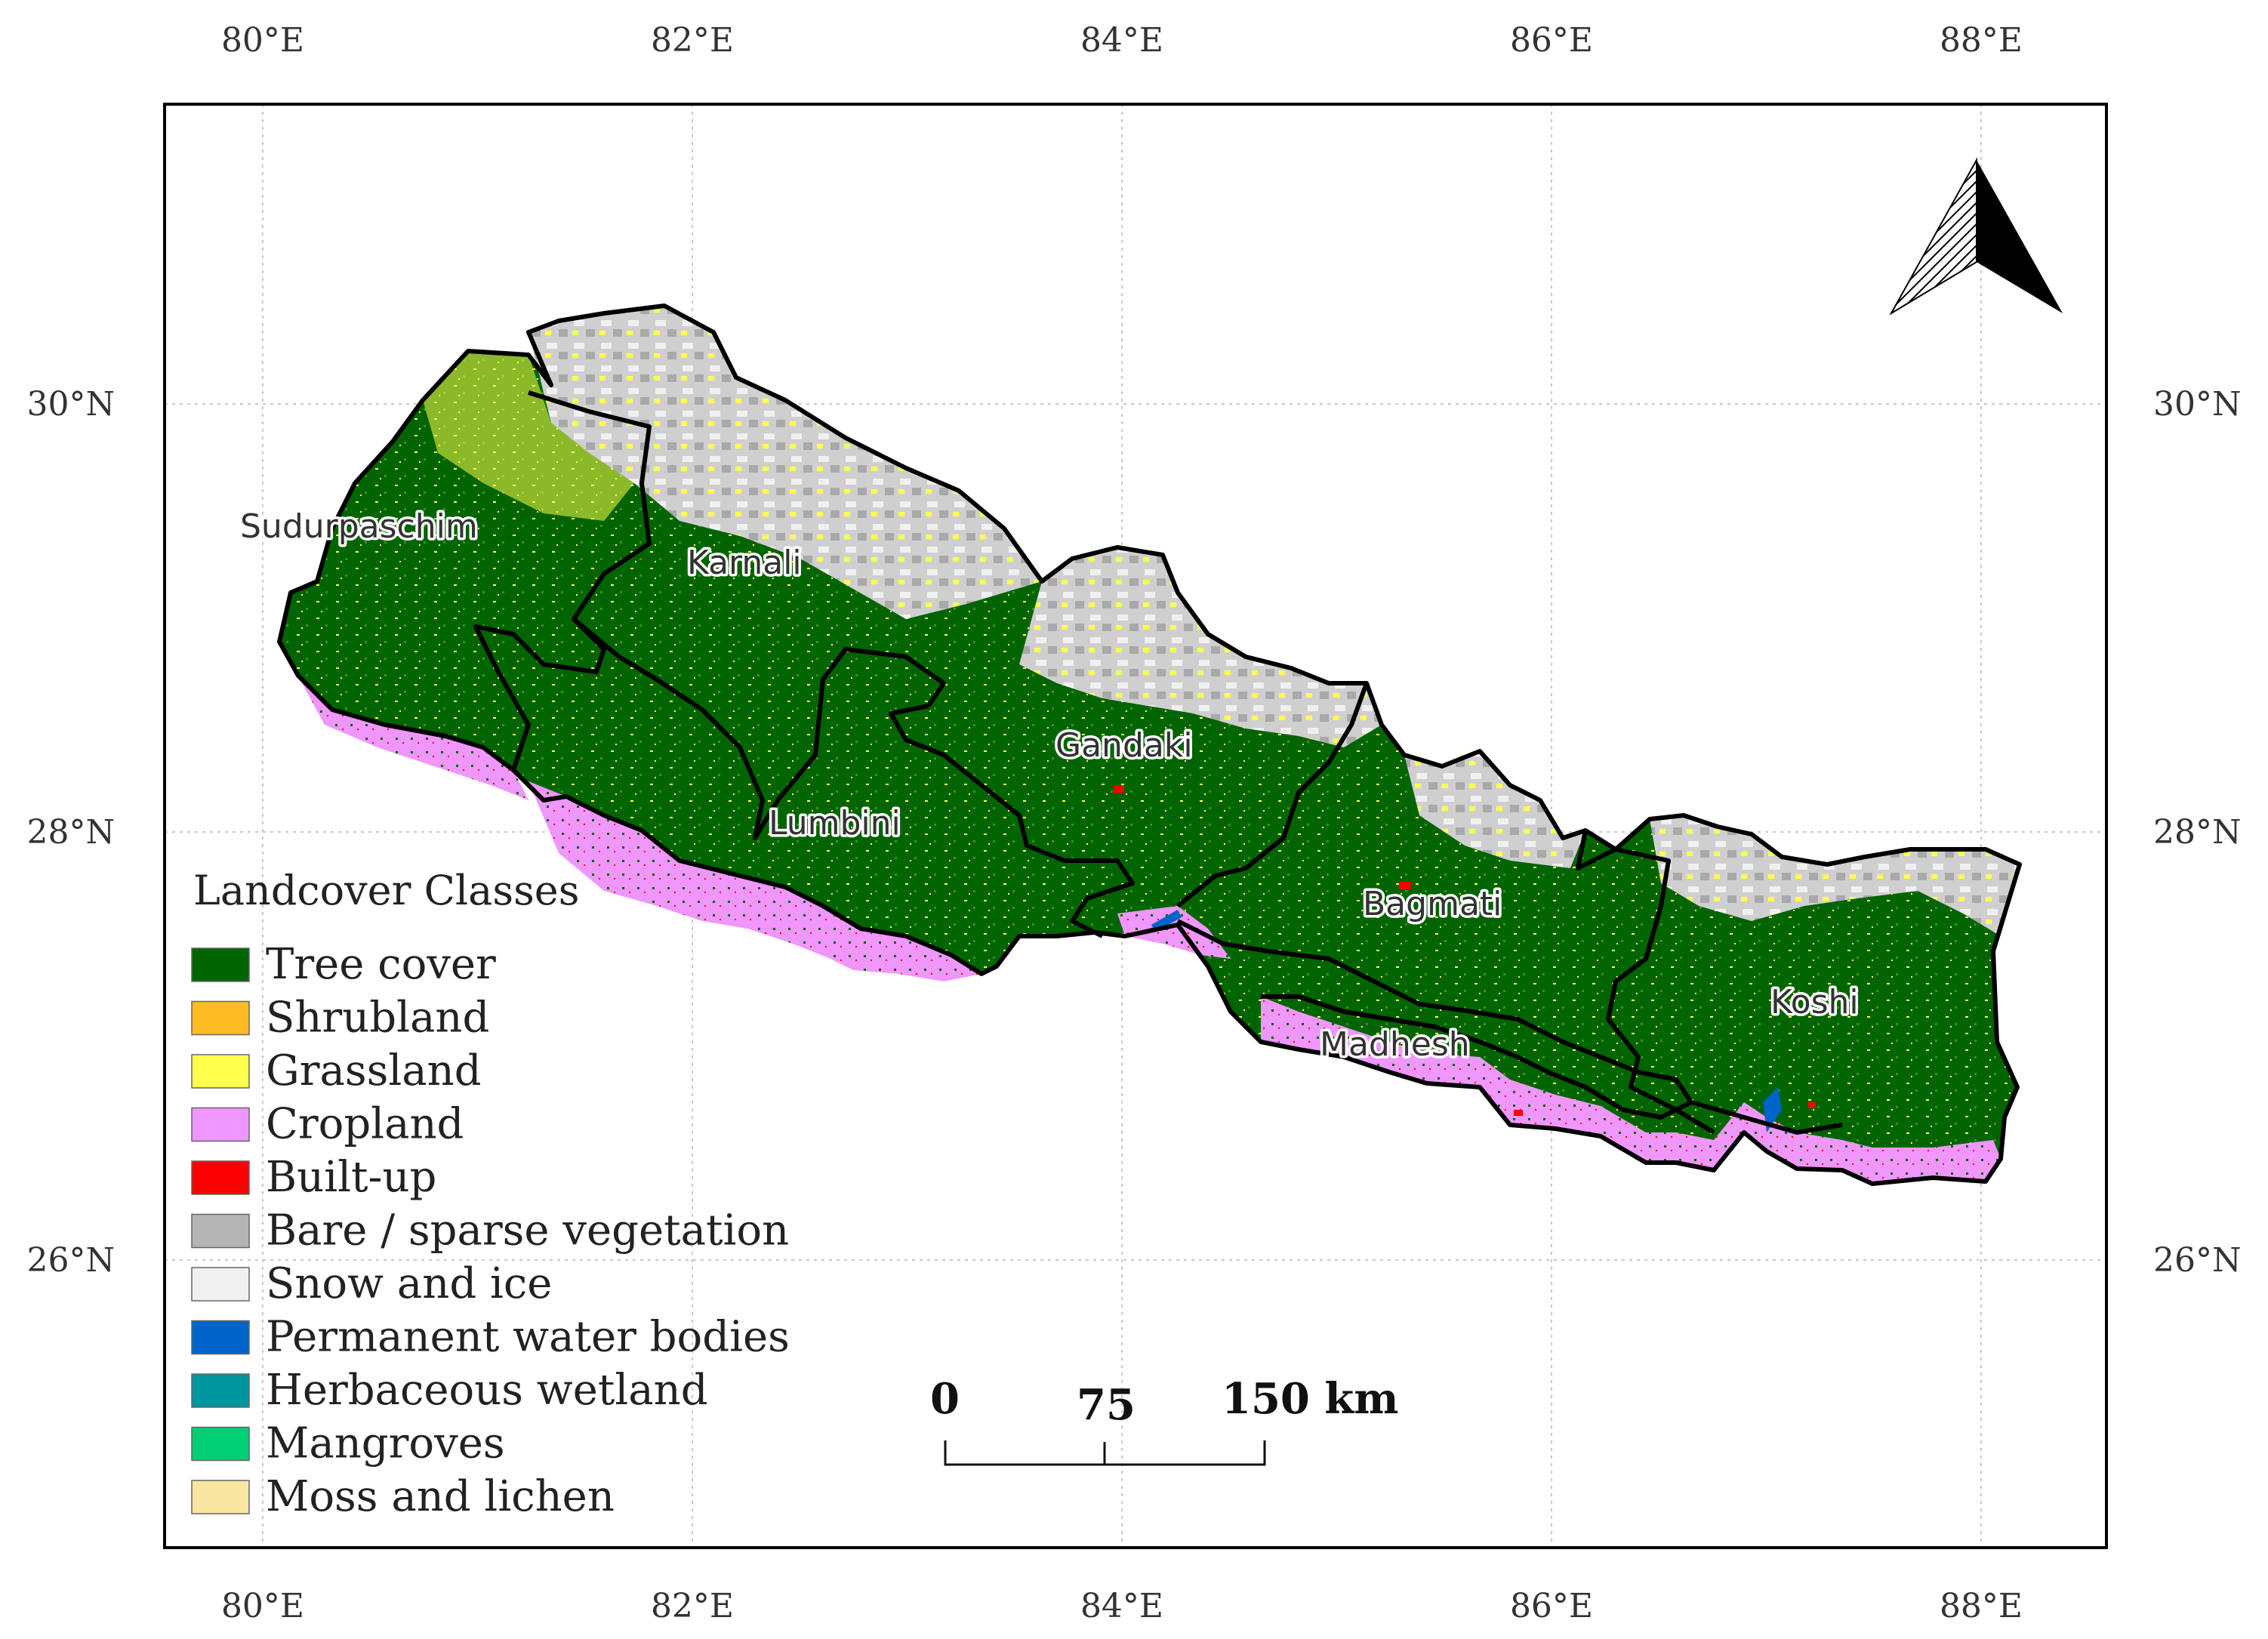 Image resolution: width=2268 pixels, height=1639 pixels. Describe the element at coordinates (1432, 904) in the screenshot. I see `region-label-bagmati: Bagmati` at that location.